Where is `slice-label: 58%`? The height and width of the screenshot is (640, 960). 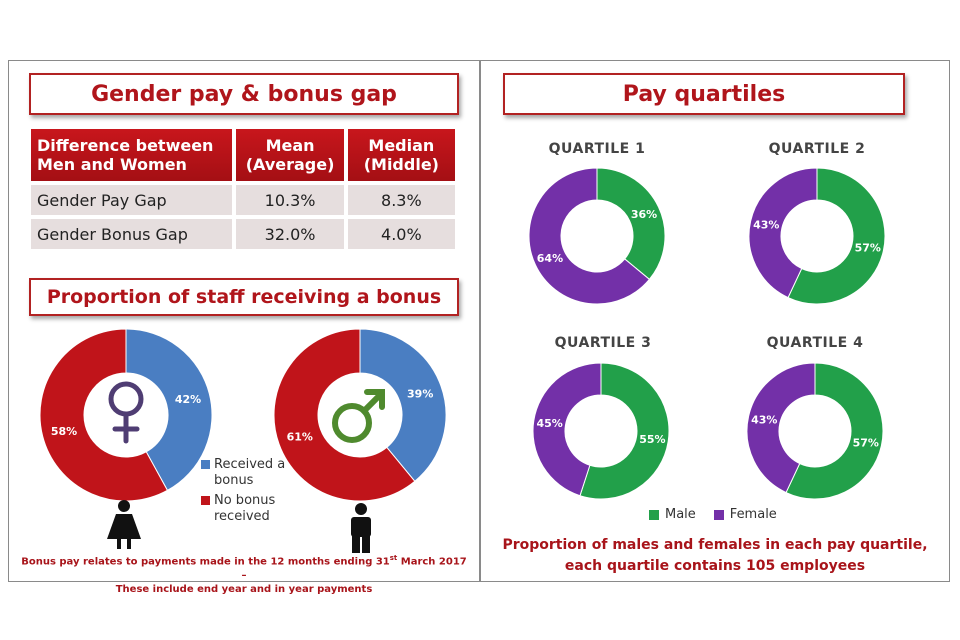 slice-label: 58% is located at coordinates (64, 431).